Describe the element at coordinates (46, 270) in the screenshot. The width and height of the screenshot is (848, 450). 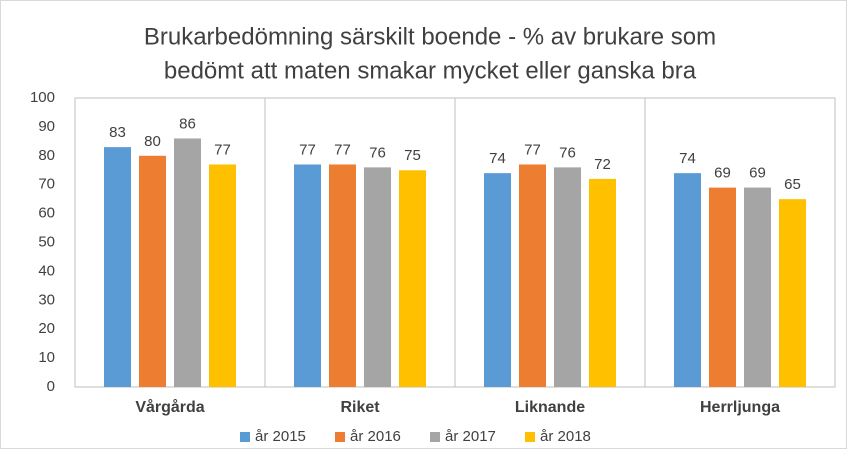
I see `y-tick-label: 40` at that location.